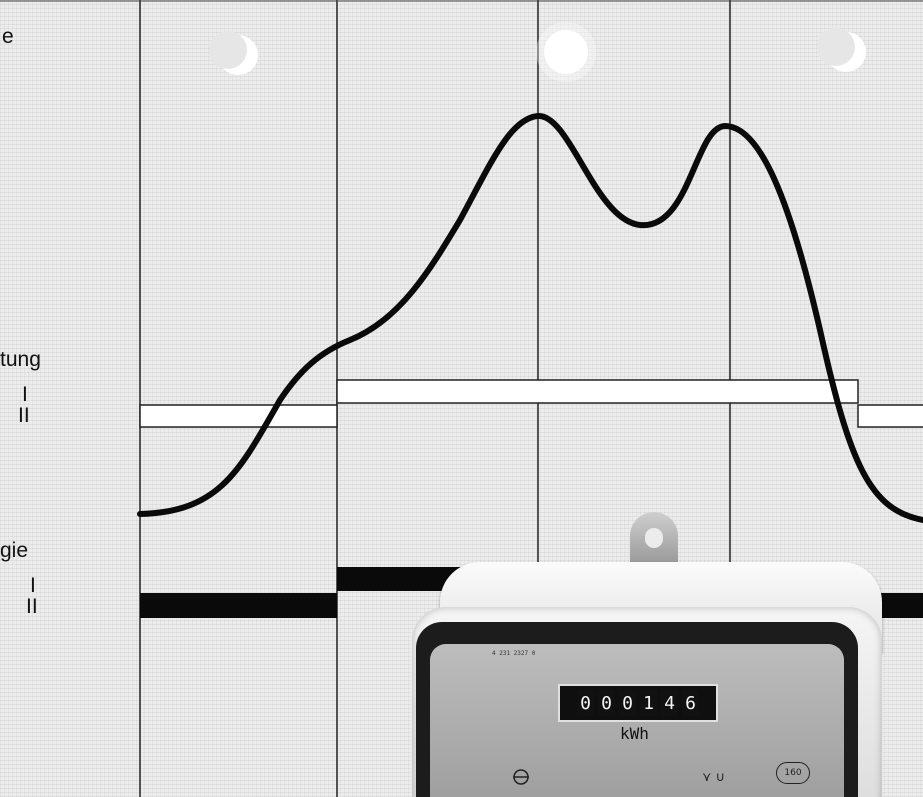 The height and width of the screenshot is (797, 923). Describe the element at coordinates (8, 36) in the screenshot. I see `row-label-top: e` at that location.